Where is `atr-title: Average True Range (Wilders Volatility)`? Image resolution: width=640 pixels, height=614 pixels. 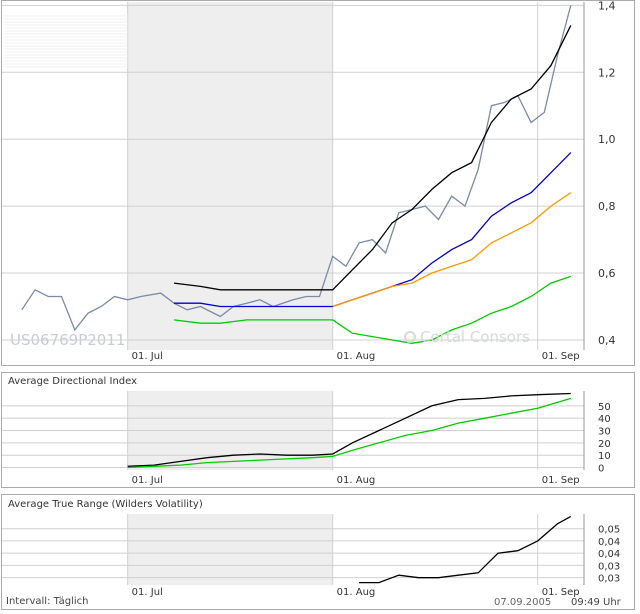
atr-title: Average True Range (Wilders Volatility) is located at coordinates (105, 504).